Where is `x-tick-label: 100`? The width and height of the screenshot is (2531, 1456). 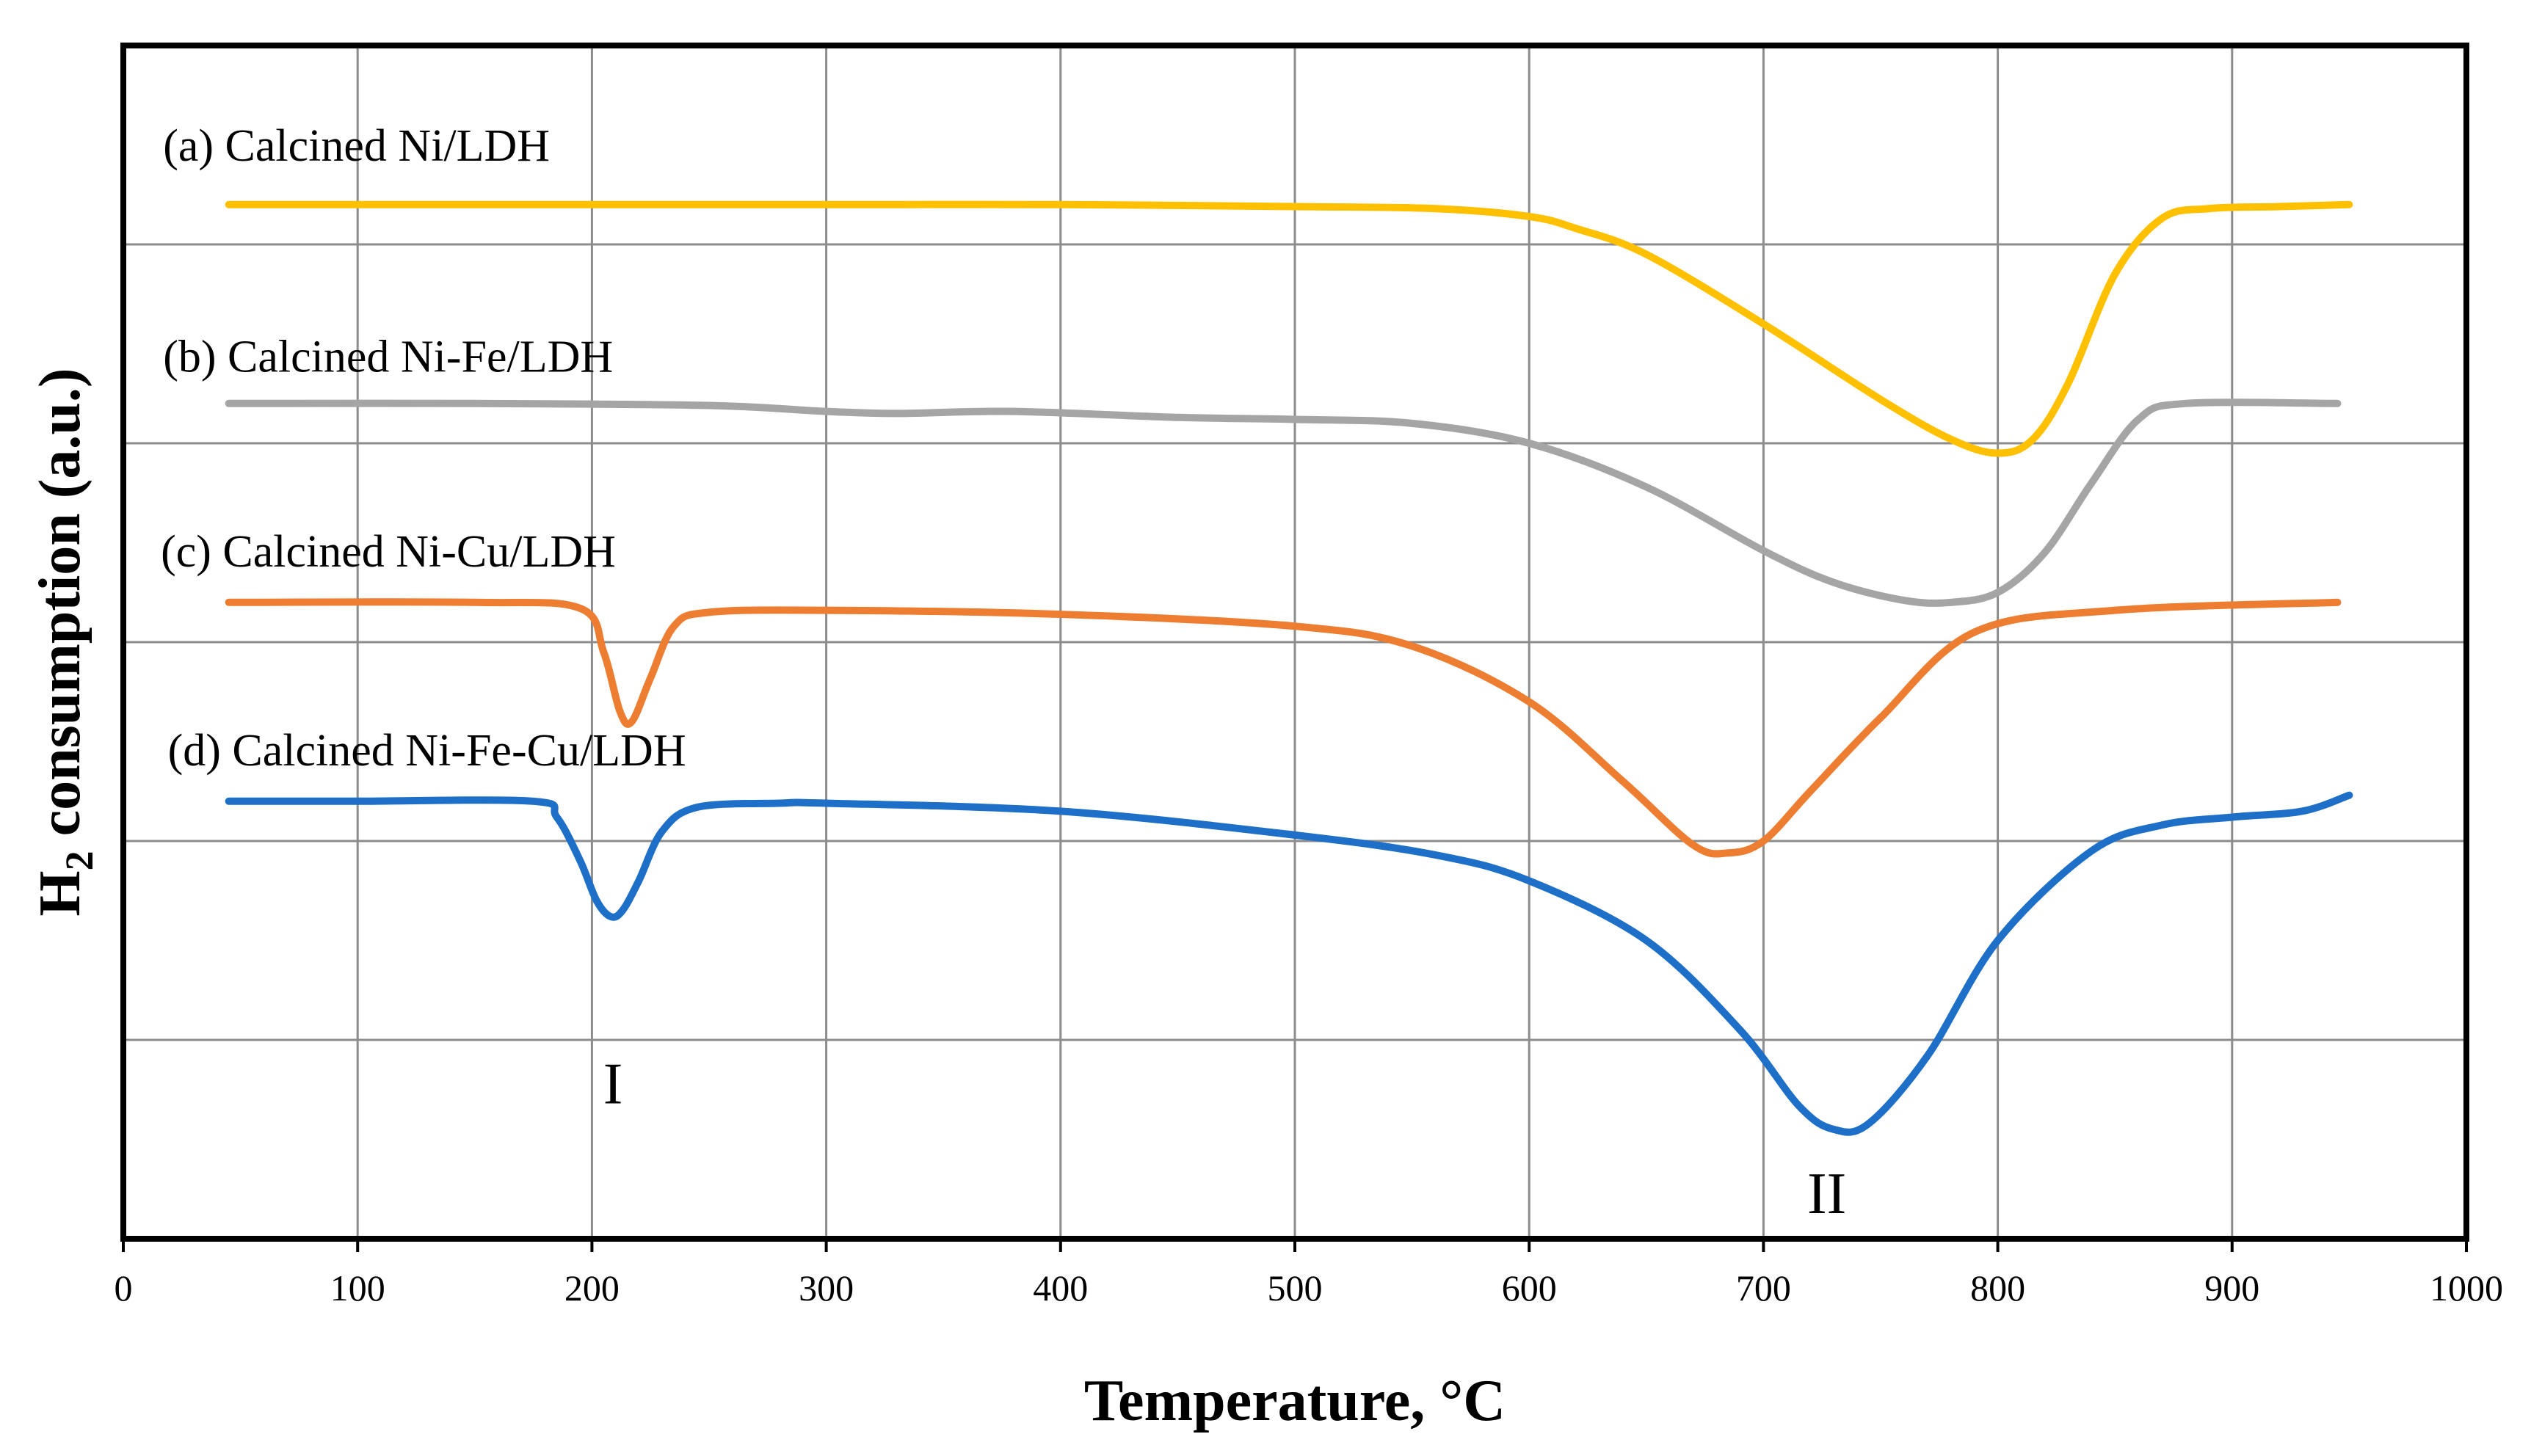
x-tick-label: 100 is located at coordinates (358, 1288).